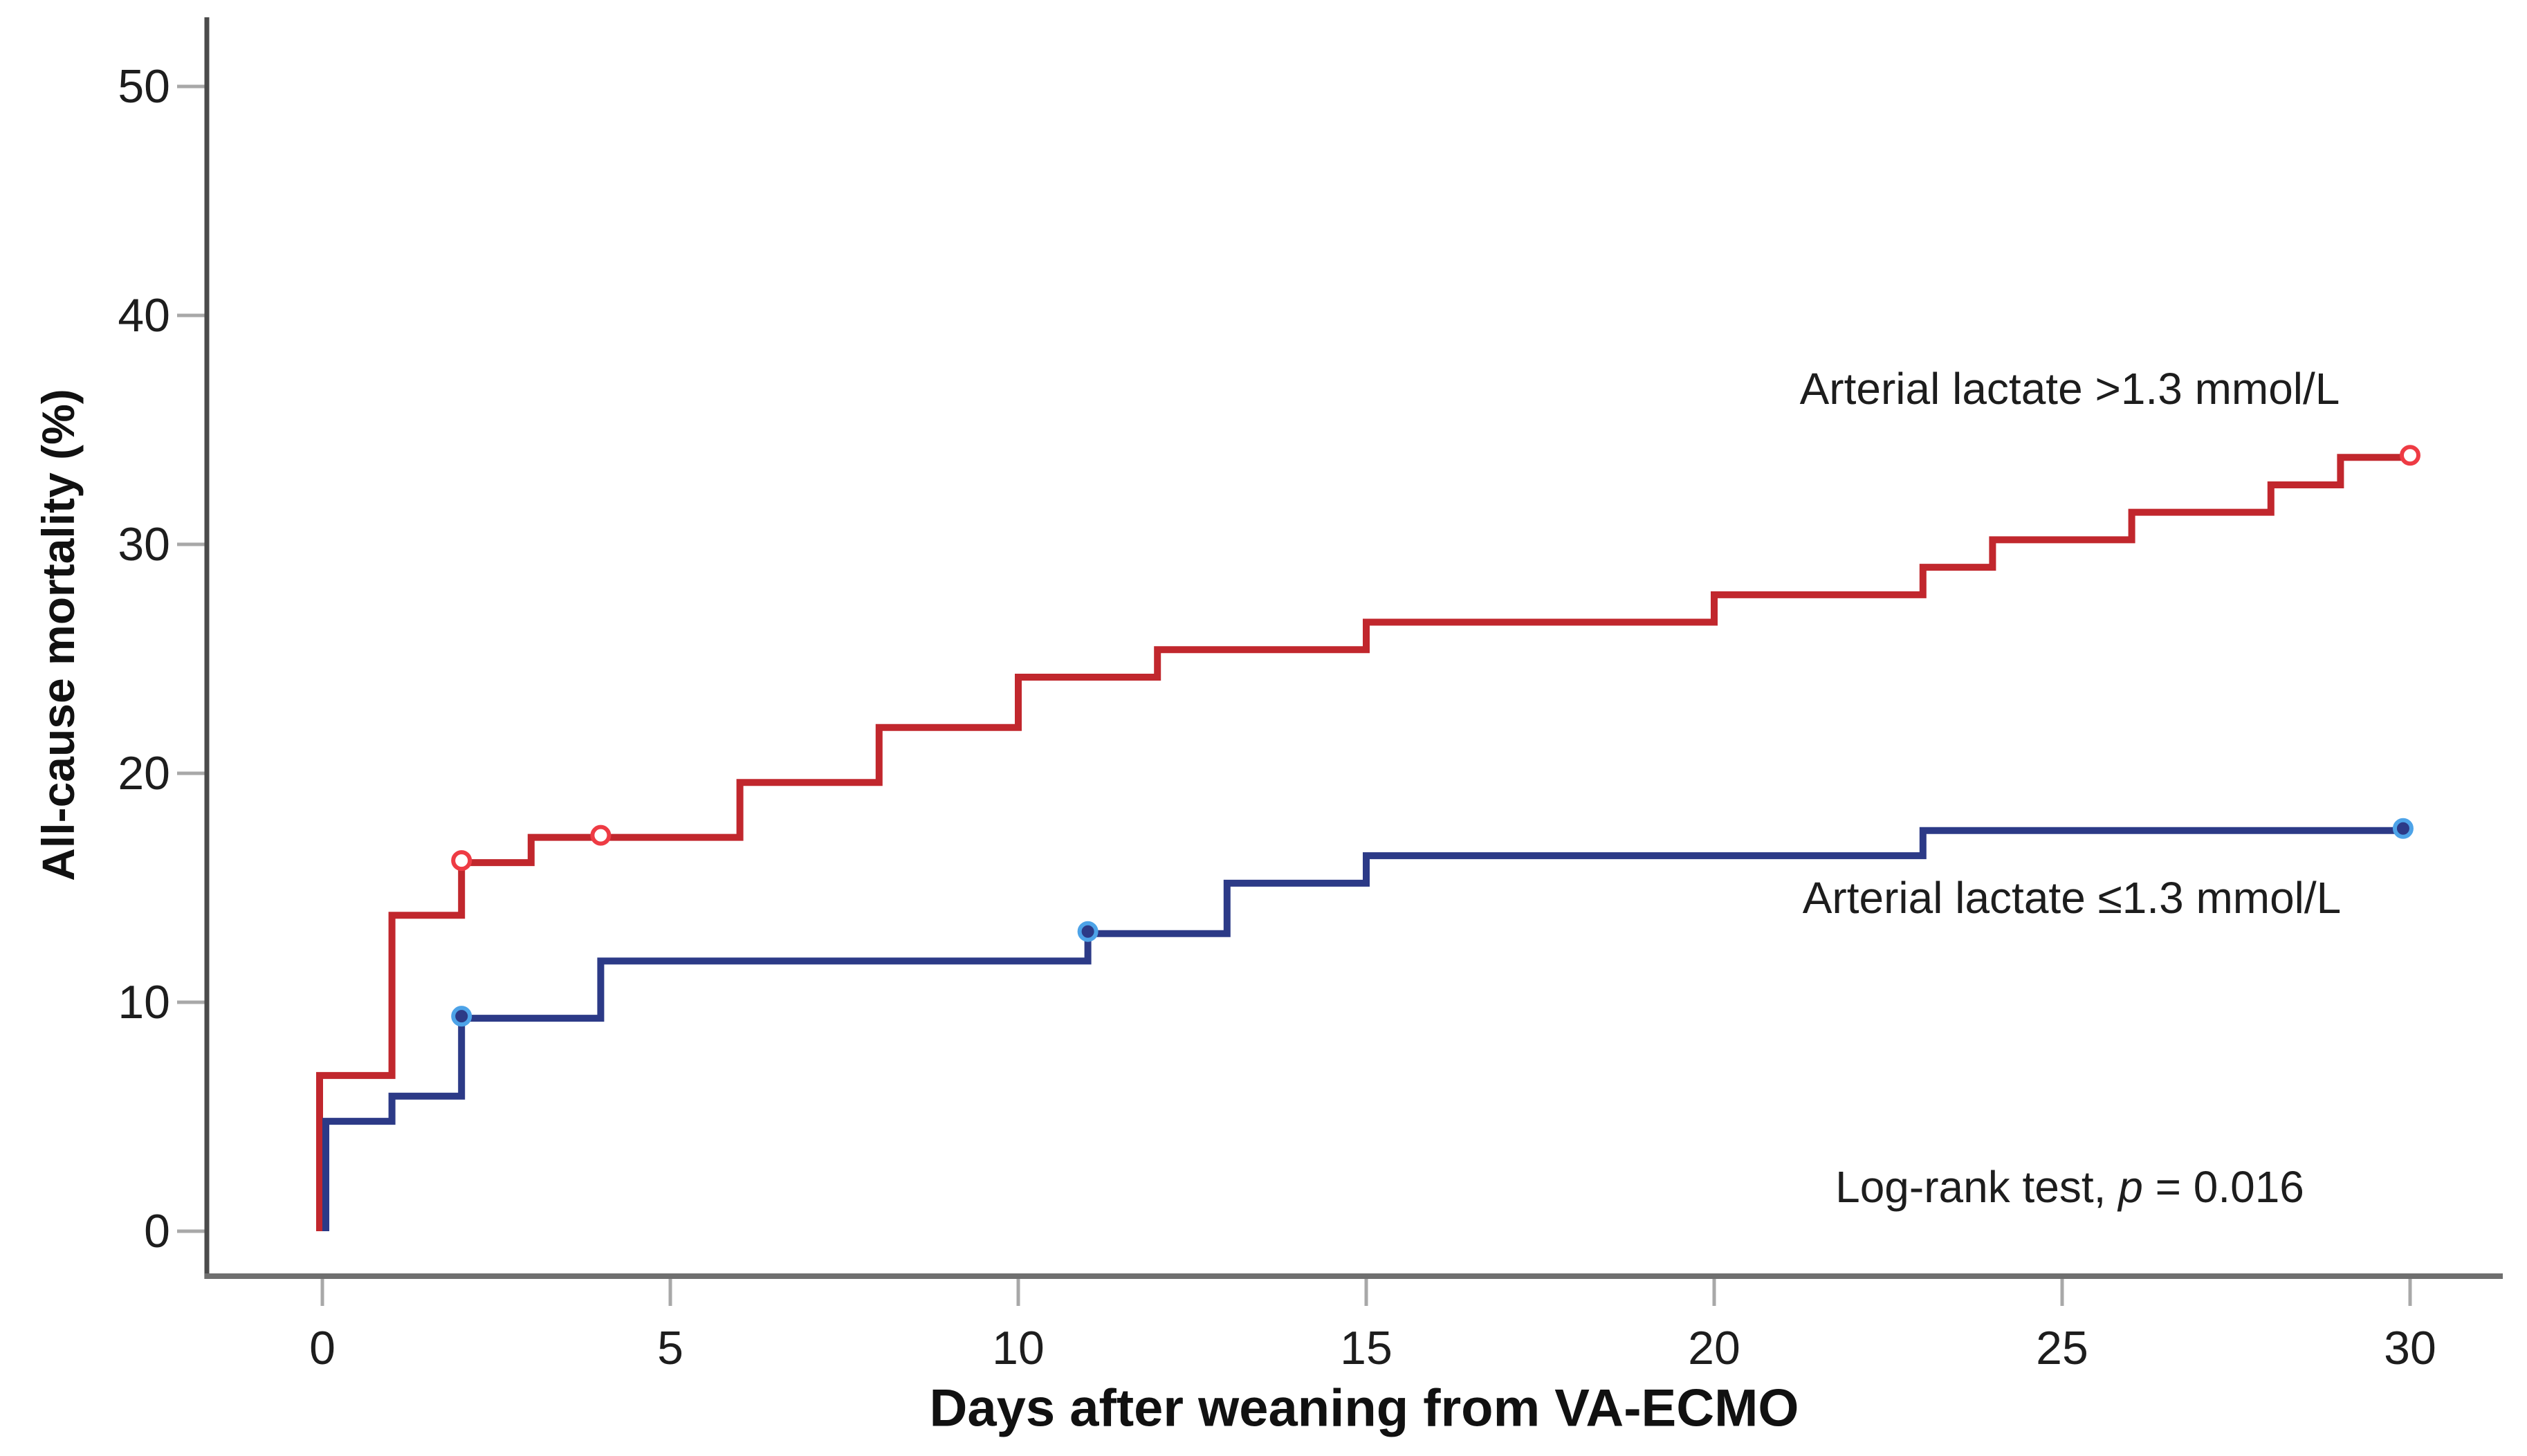 The image size is (2527, 1456). What do you see at coordinates (144, 773) in the screenshot?
I see `y-tick-label: 20` at bounding box center [144, 773].